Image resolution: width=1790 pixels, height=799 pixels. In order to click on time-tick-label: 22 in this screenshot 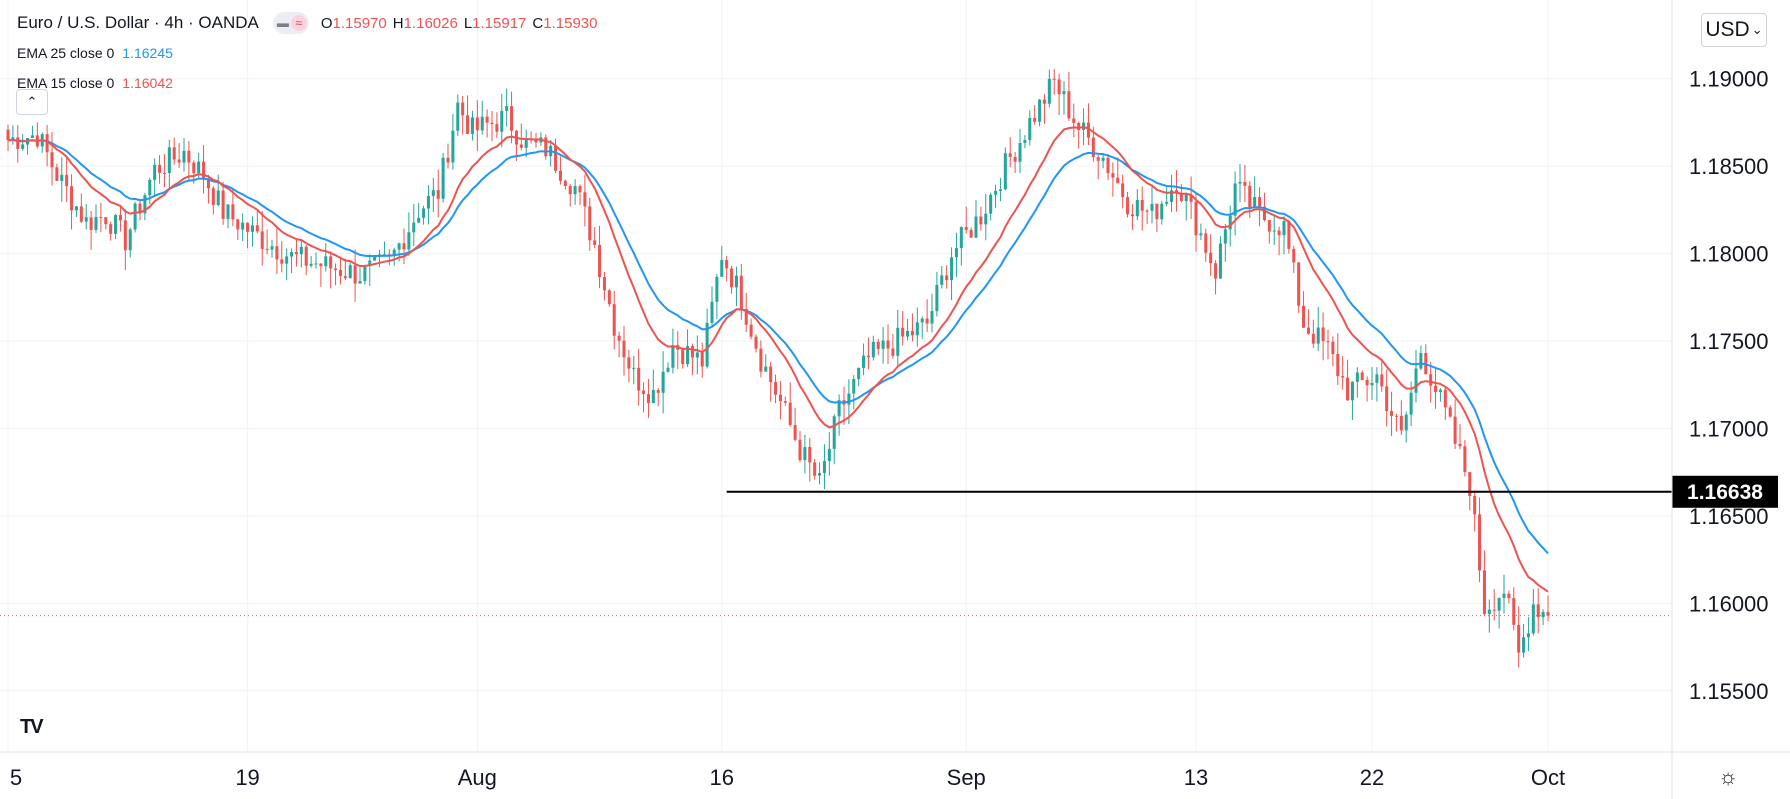, I will do `click(1372, 777)`.